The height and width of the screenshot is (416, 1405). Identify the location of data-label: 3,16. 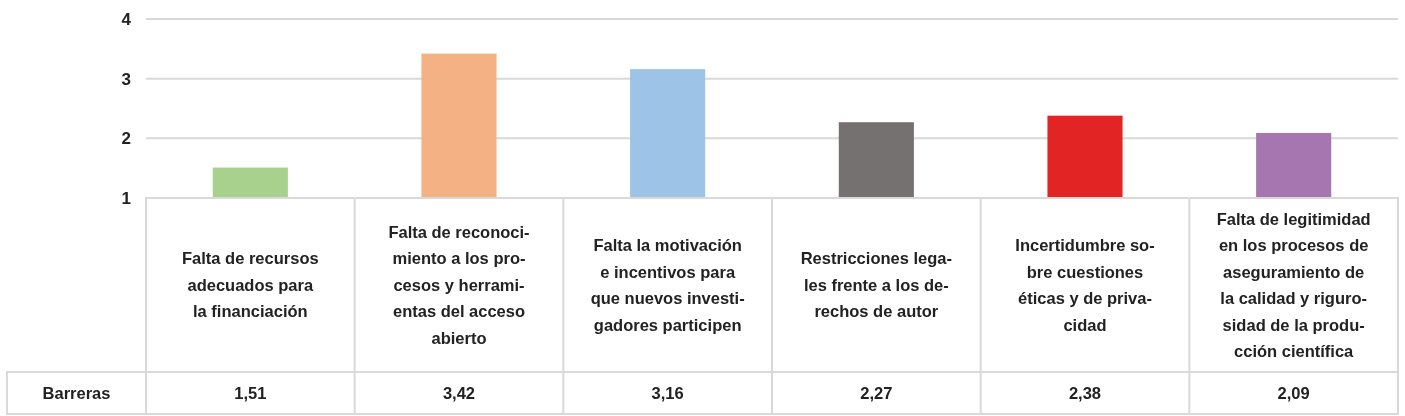
(667, 392).